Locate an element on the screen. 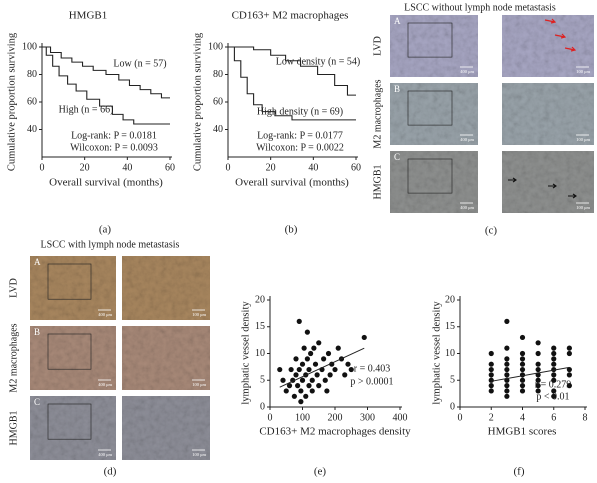 The height and width of the screenshot is (483, 597). y-tick-label: 80 is located at coordinates (32, 74).